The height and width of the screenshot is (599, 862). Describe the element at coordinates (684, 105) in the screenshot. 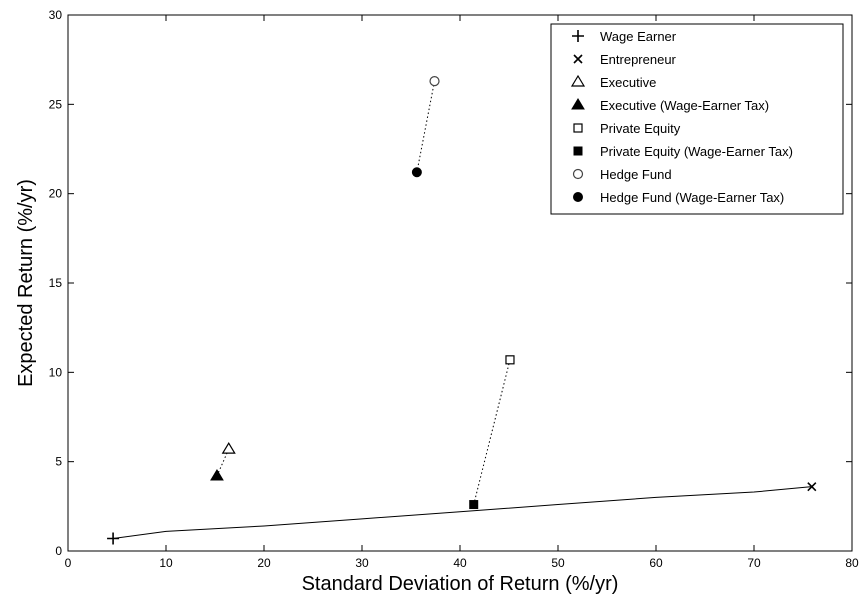

I see `legend-label: Executive (Wage-Earner Tax)` at that location.